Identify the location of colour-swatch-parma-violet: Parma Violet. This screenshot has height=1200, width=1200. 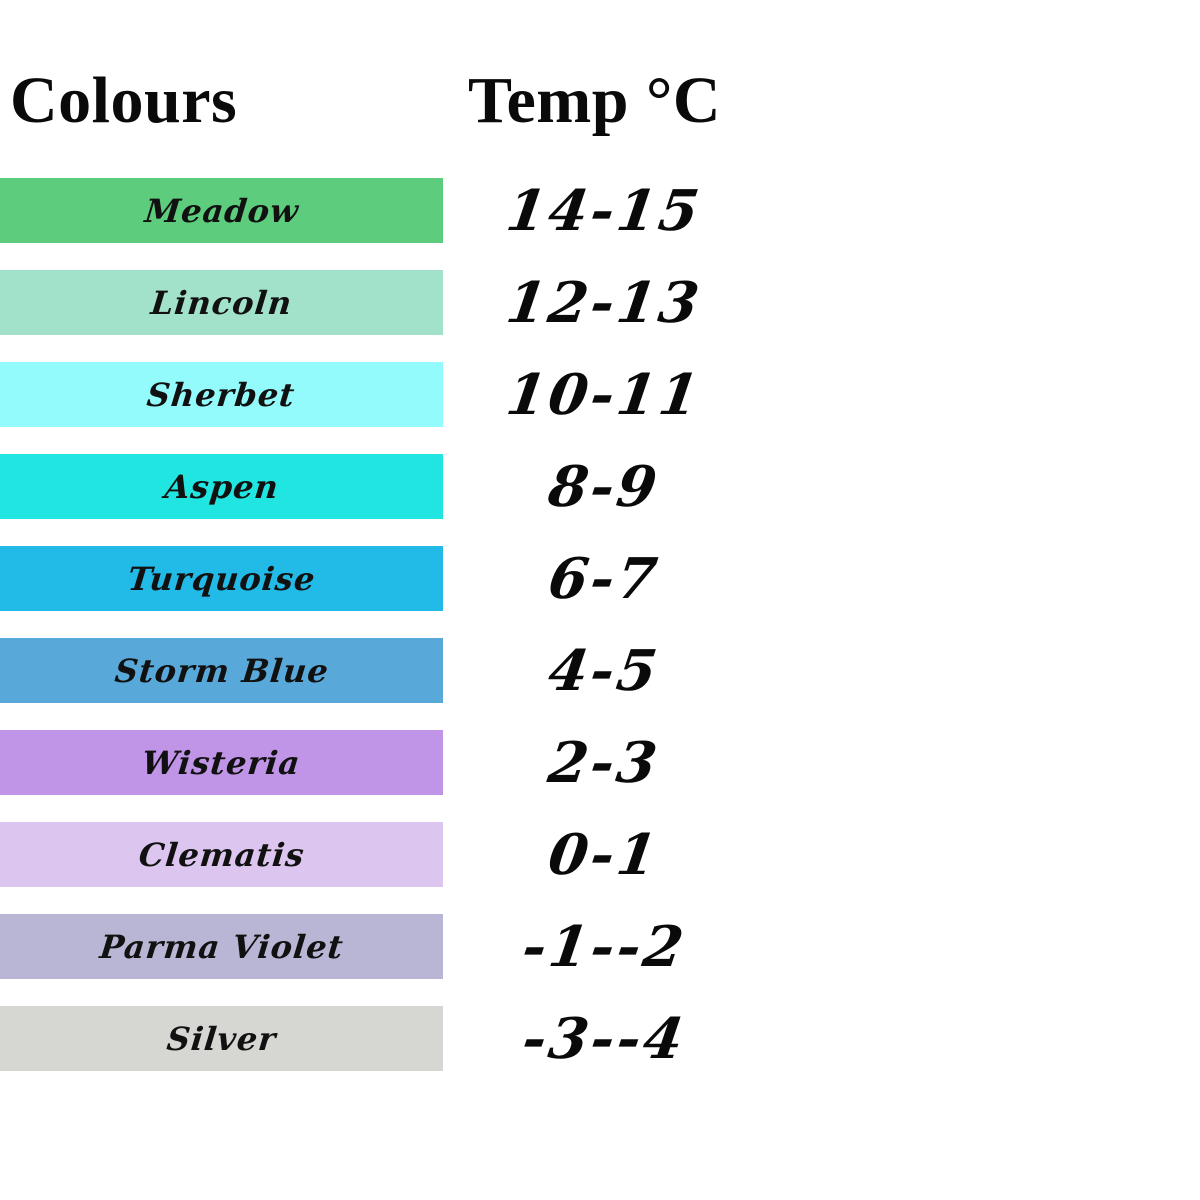
(221, 946).